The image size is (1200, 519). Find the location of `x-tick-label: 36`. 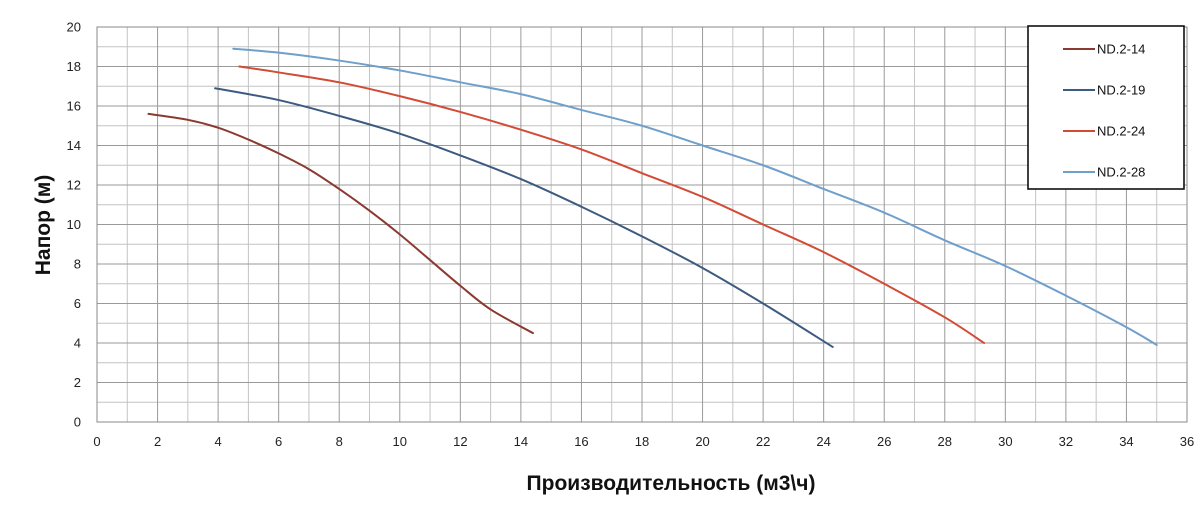

x-tick-label: 36 is located at coordinates (1187, 441).